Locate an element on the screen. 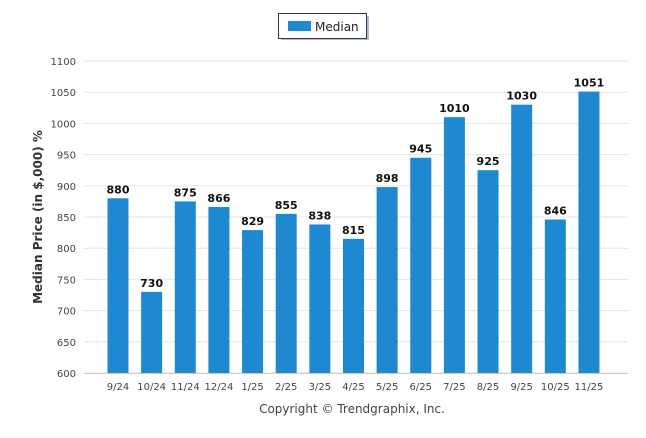 The height and width of the screenshot is (438, 646). x-tick-label: 3/25 is located at coordinates (320, 387).